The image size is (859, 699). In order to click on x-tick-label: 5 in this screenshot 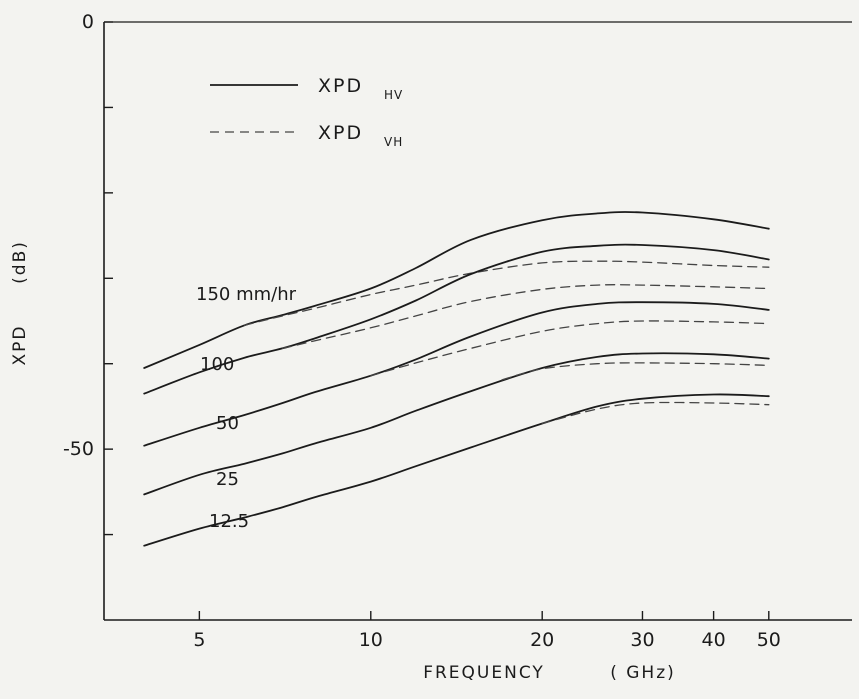, I will do `click(199, 640)`.